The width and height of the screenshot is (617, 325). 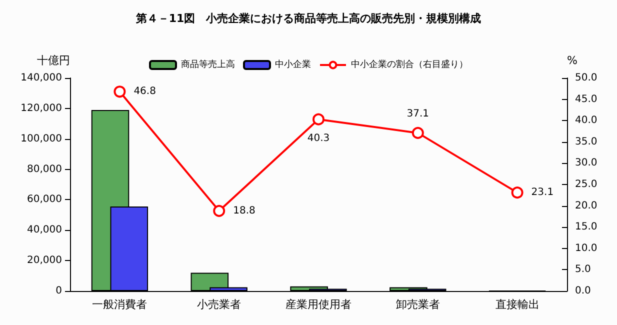 What do you see at coordinates (219, 304) in the screenshot?
I see `x-tick-label: 小売業者` at bounding box center [219, 304].